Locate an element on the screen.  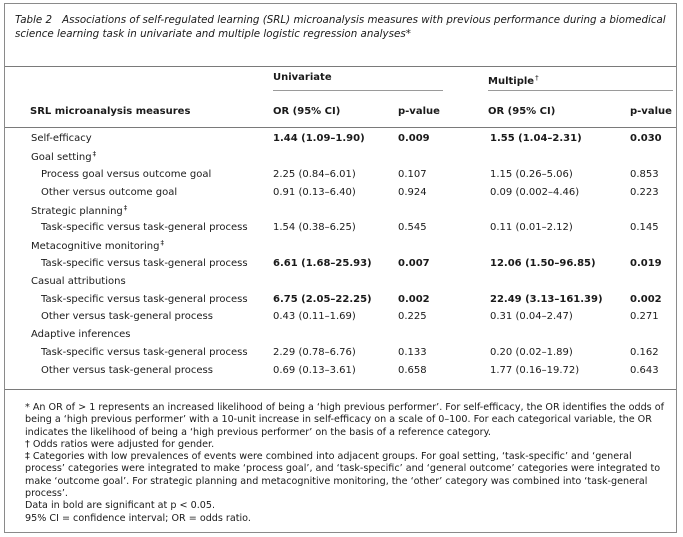
header-or-multiple: OR (95% CI) is located at coordinates (522, 111).